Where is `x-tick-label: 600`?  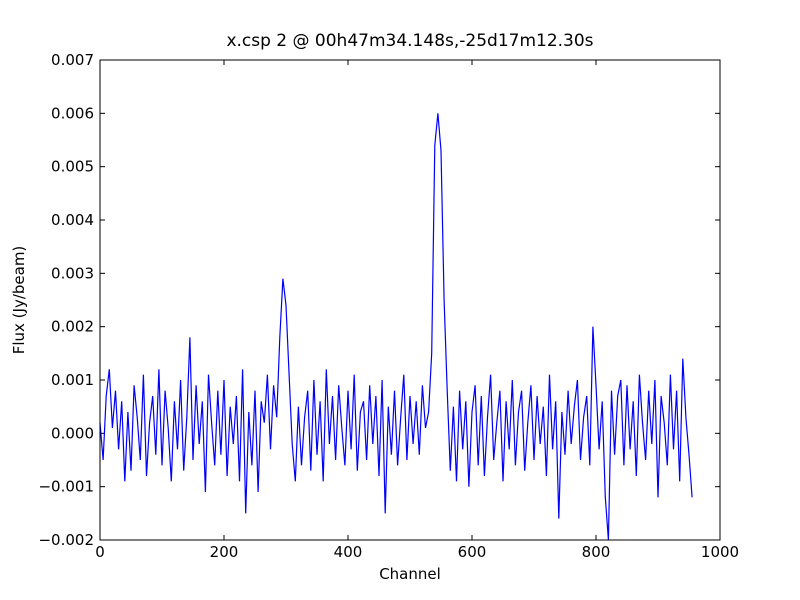 x-tick-label: 600 is located at coordinates (472, 552).